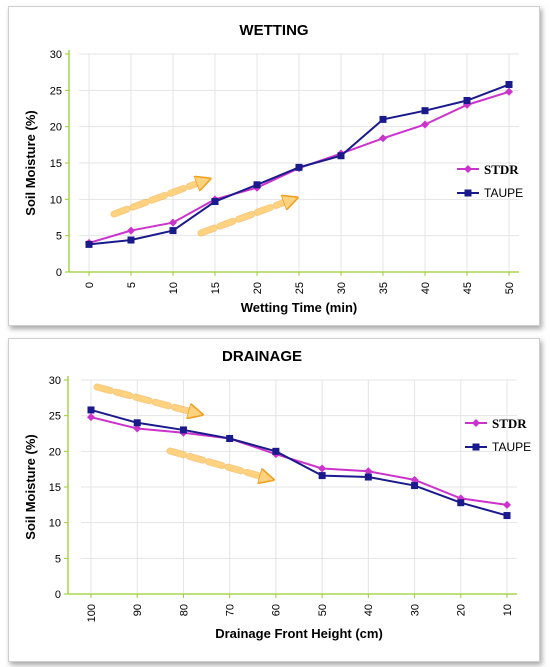  What do you see at coordinates (216, 288) in the screenshot?
I see `x-tick-label: 15` at bounding box center [216, 288].